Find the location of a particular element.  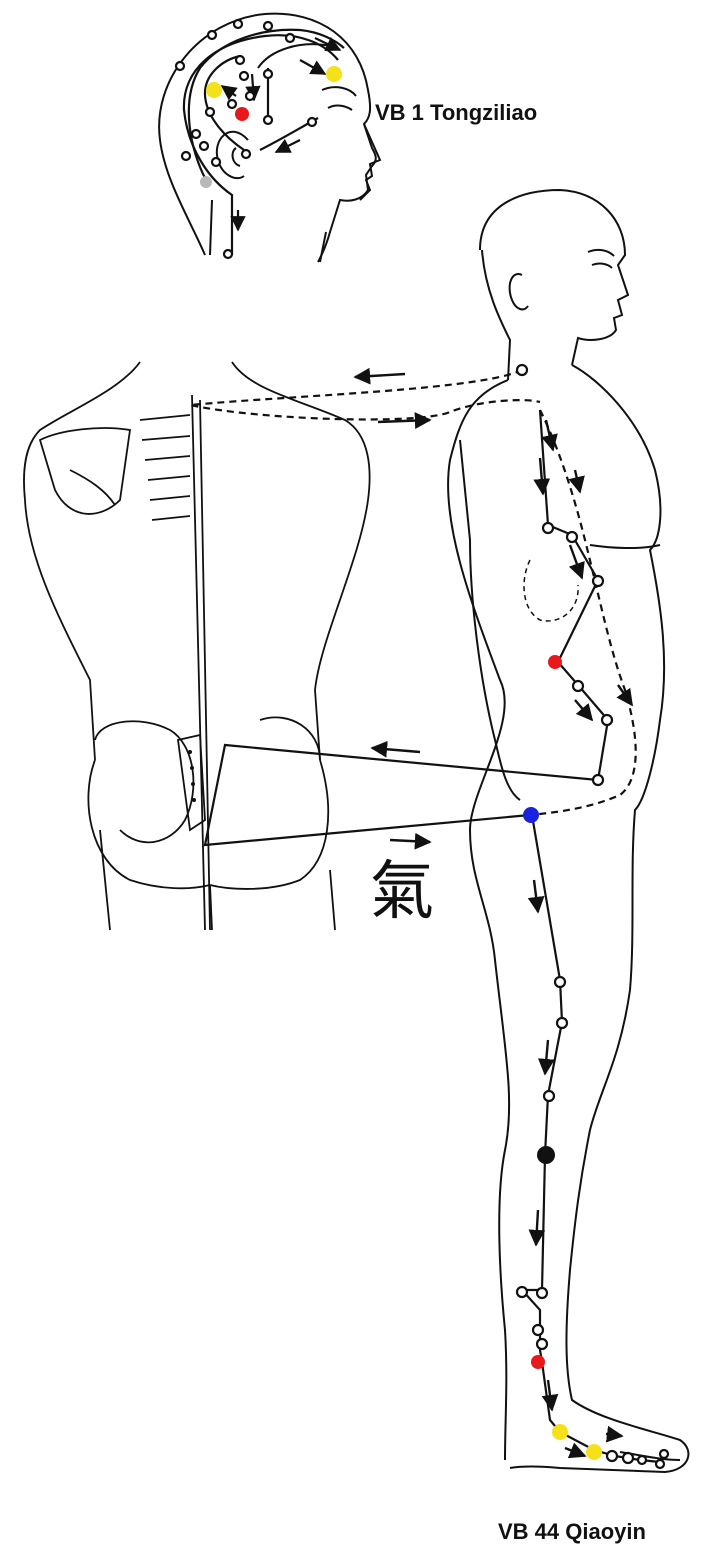

vb1-label: VB 1 Tongziliao is located at coordinates (456, 112).